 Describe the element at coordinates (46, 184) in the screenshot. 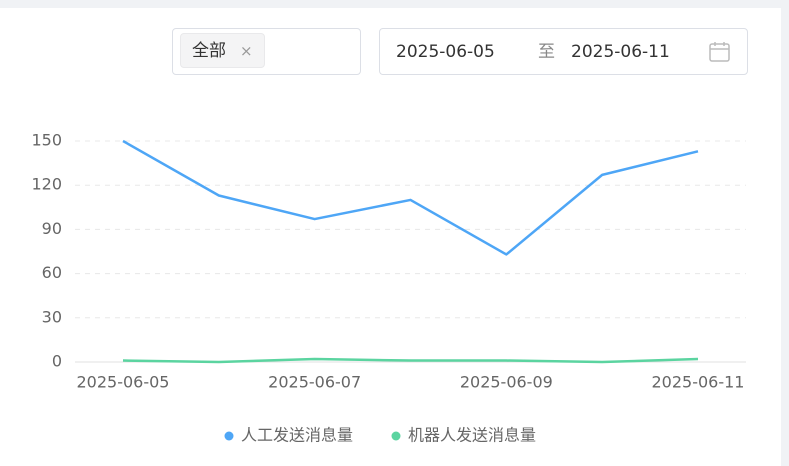

I see `y-tick-label: 120` at that location.